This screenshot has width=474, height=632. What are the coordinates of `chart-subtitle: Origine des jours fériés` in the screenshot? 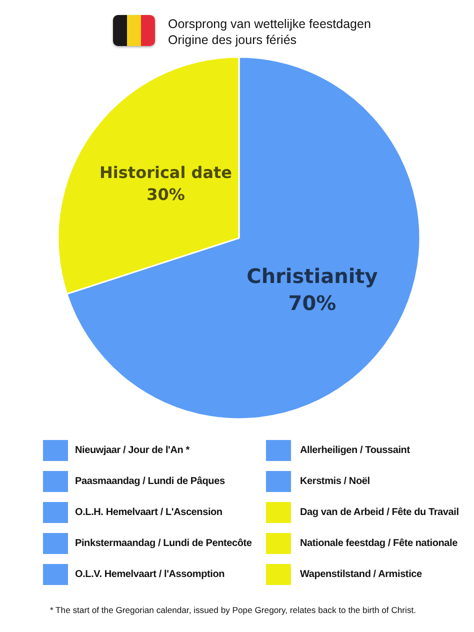 It's located at (232, 40).